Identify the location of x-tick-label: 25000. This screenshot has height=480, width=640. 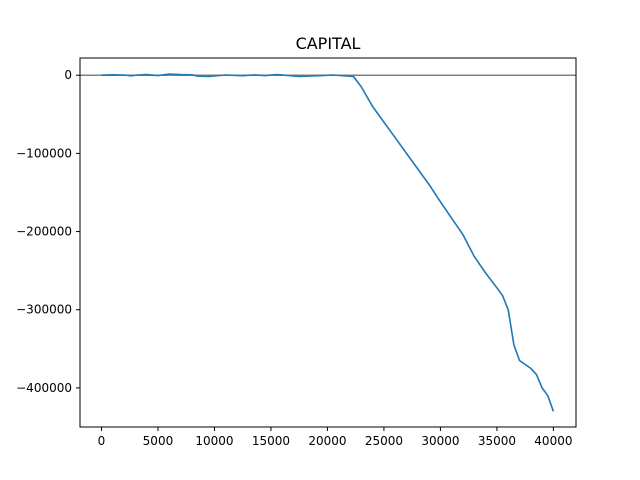
(384, 441).